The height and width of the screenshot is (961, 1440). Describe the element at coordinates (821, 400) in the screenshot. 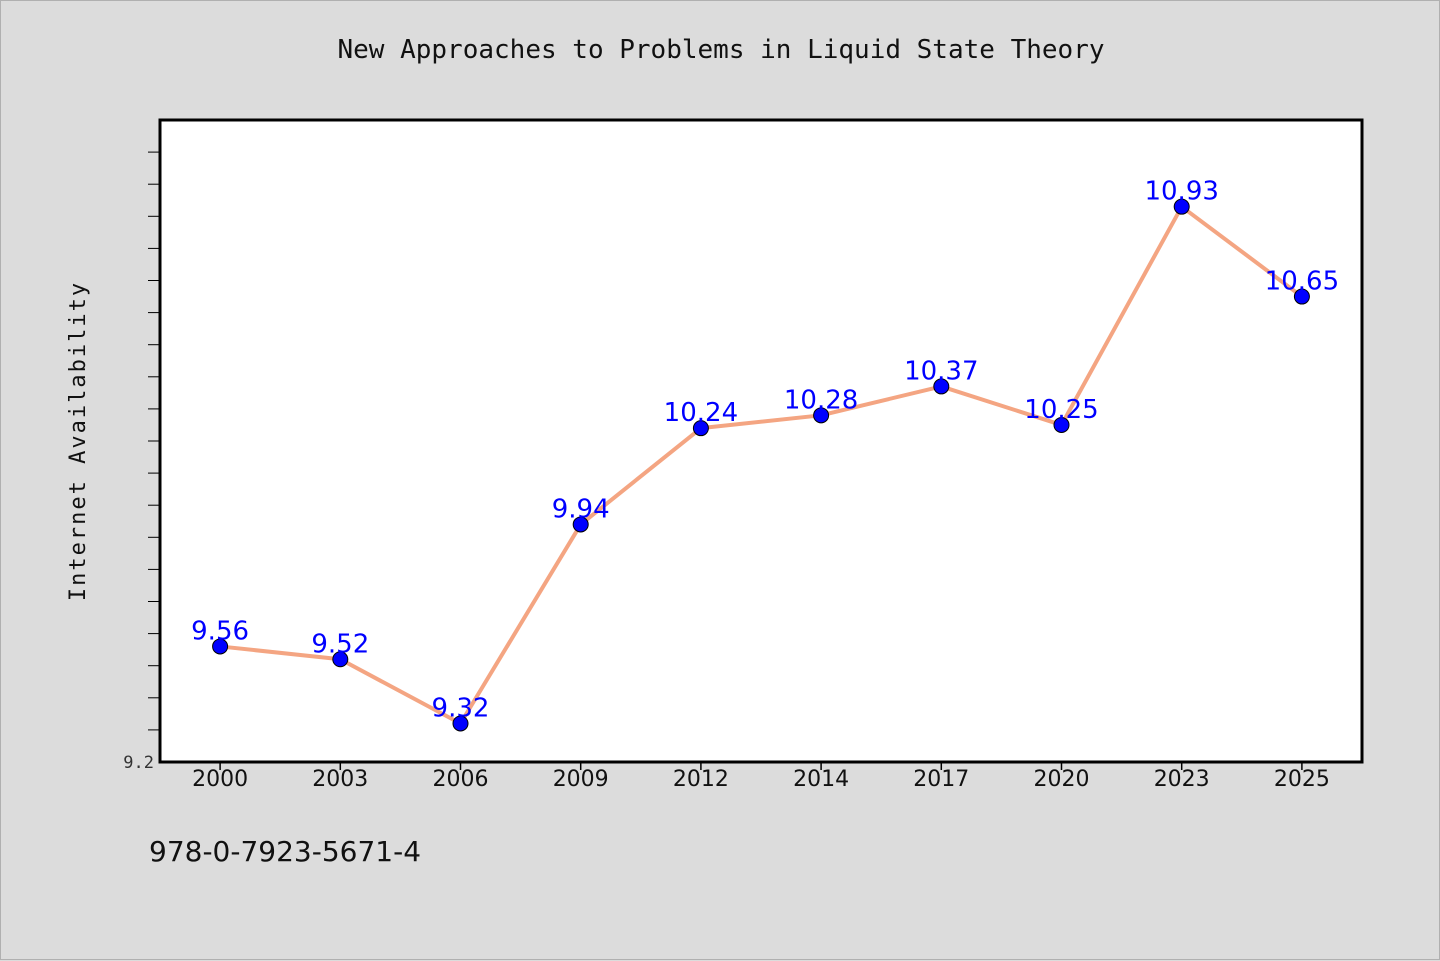

I see `data-label: 10.28` at that location.